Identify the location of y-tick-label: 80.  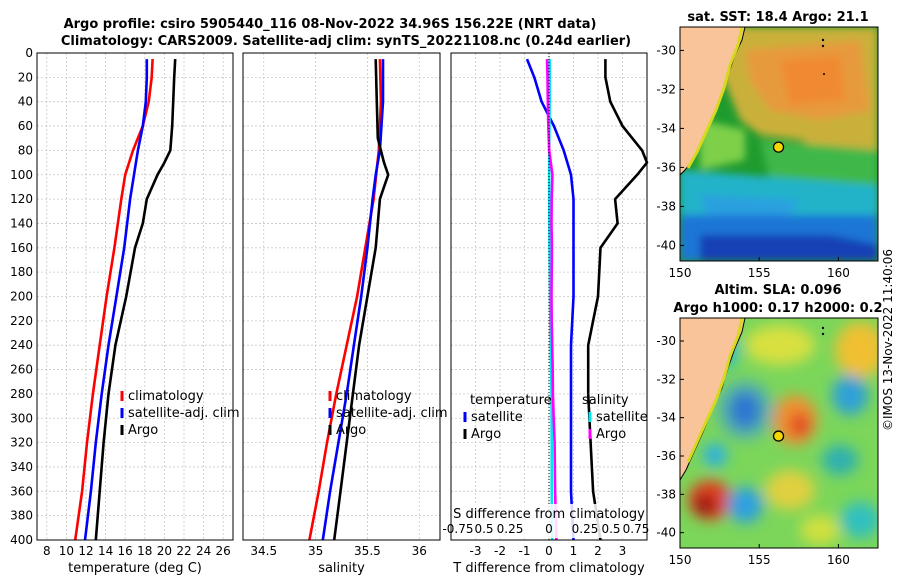
(25, 150).